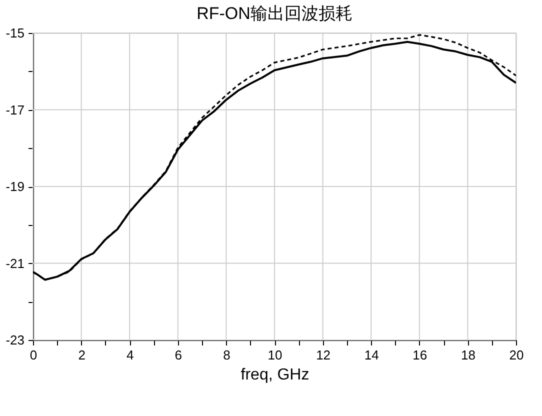  Describe the element at coordinates (82, 355) in the screenshot. I see `x-tick-label: 2` at that location.